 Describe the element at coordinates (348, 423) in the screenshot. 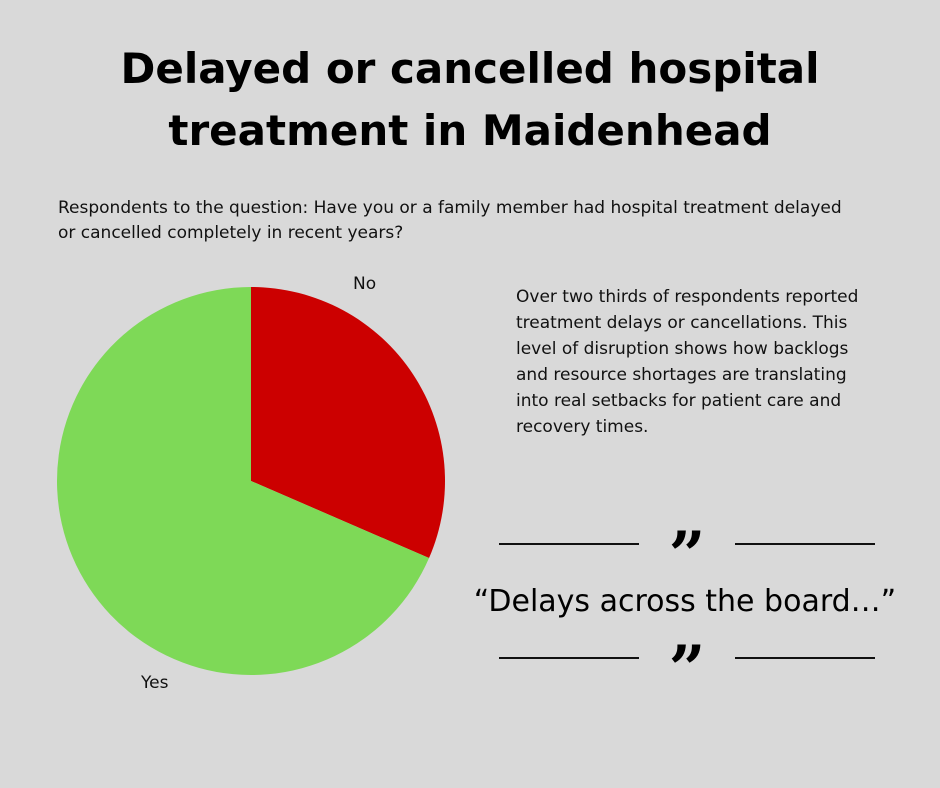

I see `pie-slice-no` at that location.